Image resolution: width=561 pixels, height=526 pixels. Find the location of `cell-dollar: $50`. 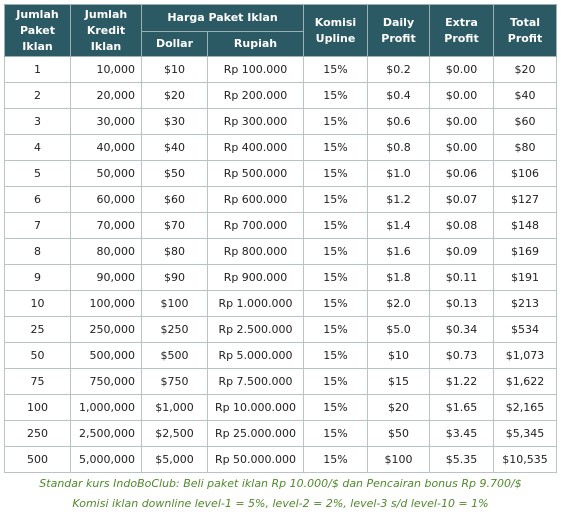

cell-dollar: $50 is located at coordinates (174, 173).